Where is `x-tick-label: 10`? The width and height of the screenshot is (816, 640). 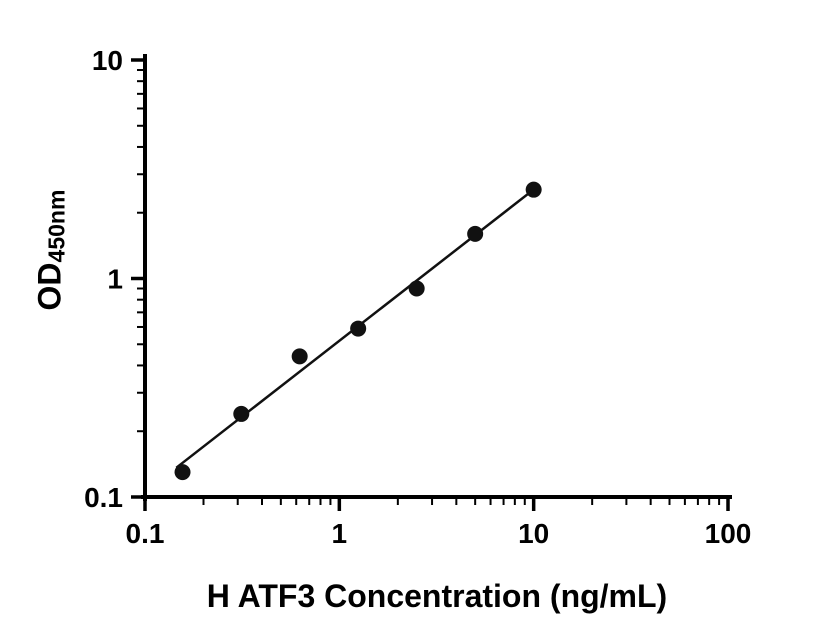
x-tick-label: 10 is located at coordinates (533, 533).